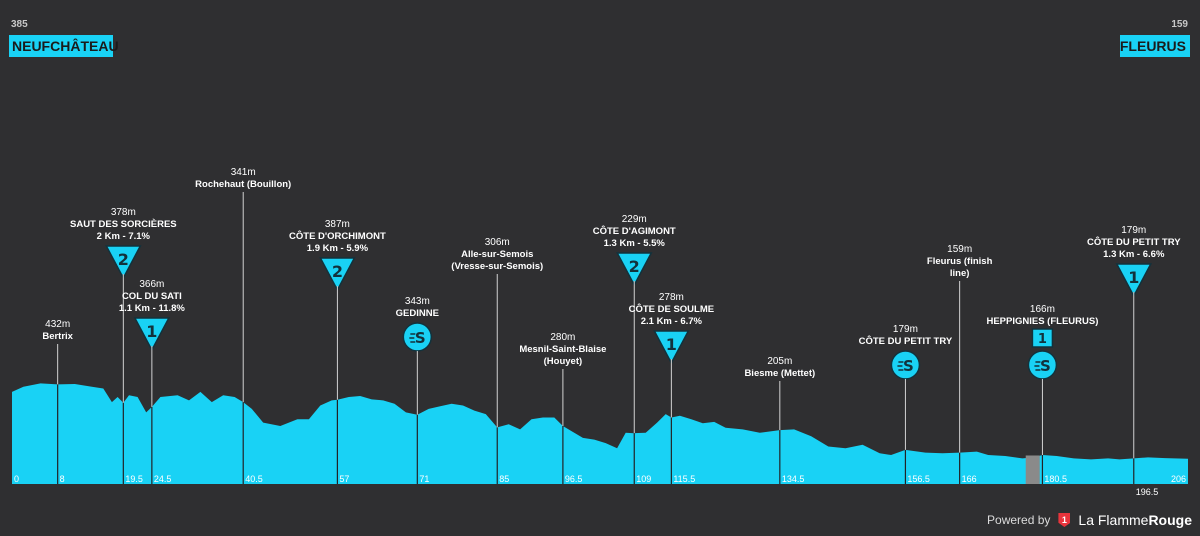 The width and height of the screenshot is (1200, 536). I want to click on waypoint-altitude: 159m, so click(959, 249).